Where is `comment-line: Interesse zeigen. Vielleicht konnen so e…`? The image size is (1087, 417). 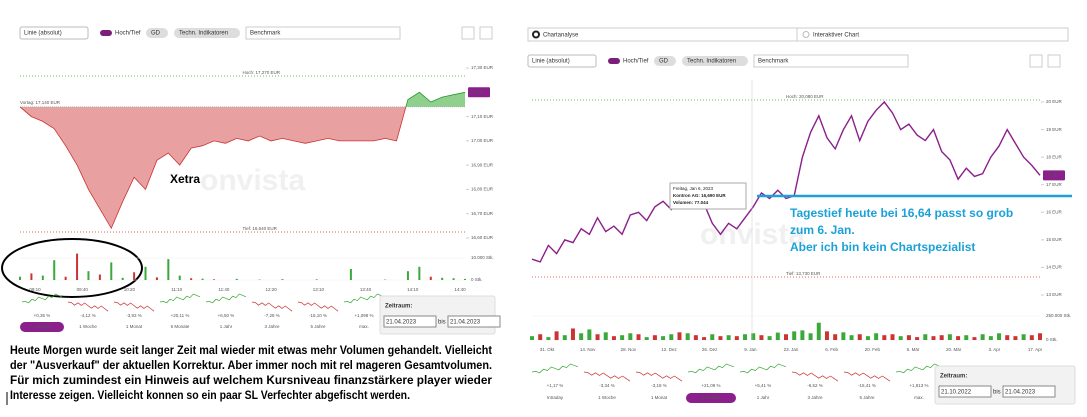
comment-line: Interesse zeigen. Vielleicht konnen so e… is located at coordinates (210, 396).